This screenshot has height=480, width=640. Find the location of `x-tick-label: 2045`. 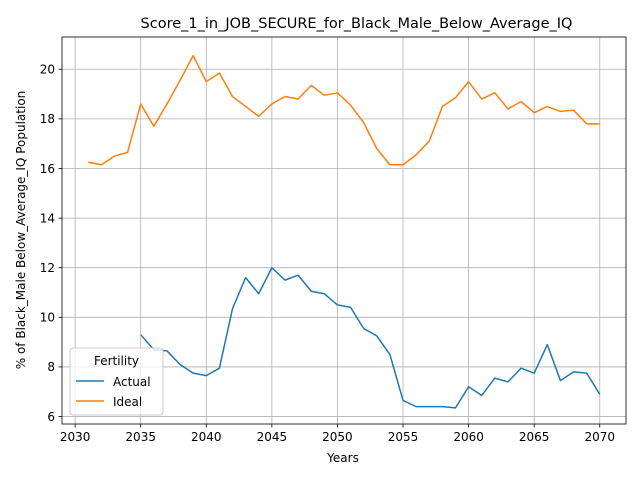

x-tick-label: 2045 is located at coordinates (272, 437).